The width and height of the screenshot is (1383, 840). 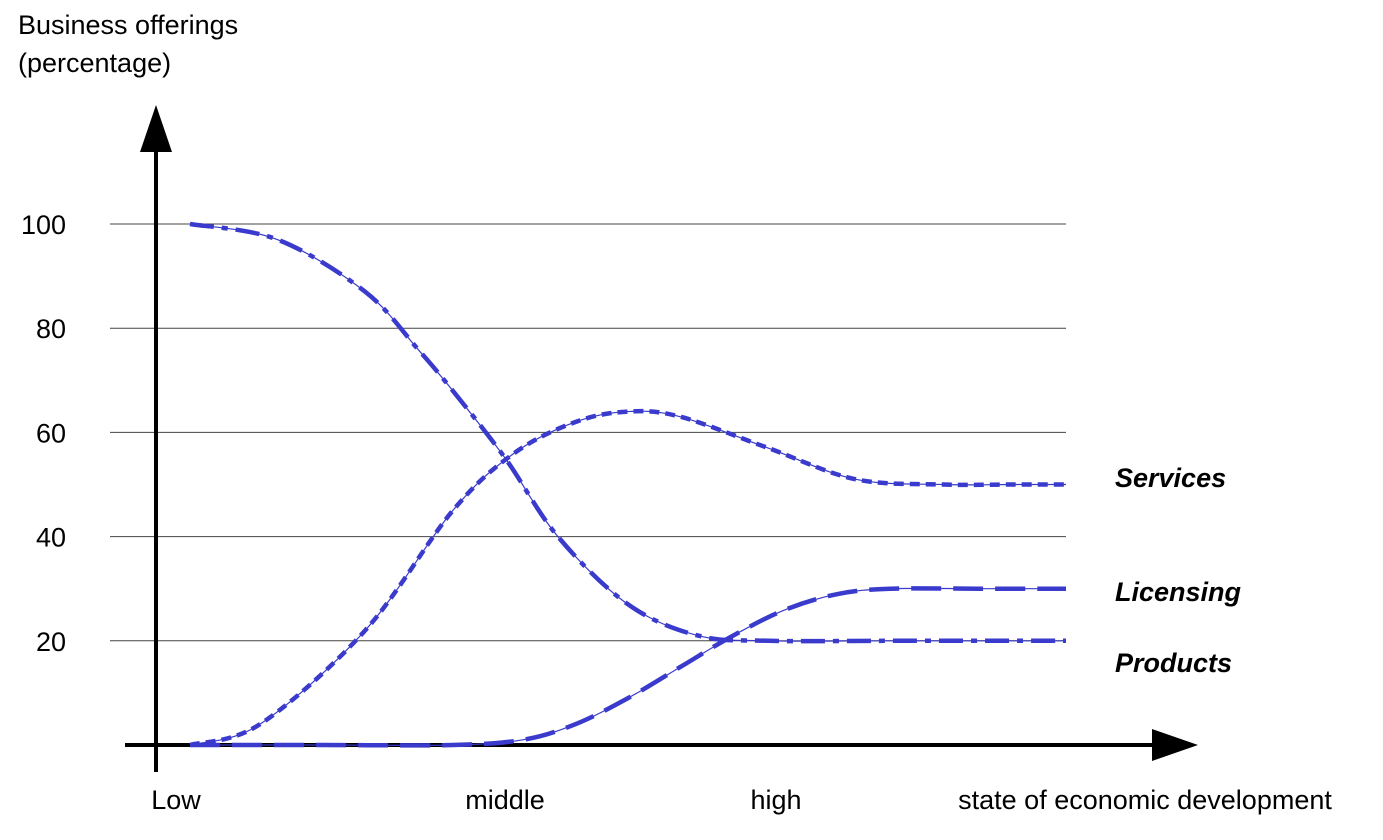 What do you see at coordinates (1175, 745) in the screenshot?
I see `x-axis-arrowhead` at bounding box center [1175, 745].